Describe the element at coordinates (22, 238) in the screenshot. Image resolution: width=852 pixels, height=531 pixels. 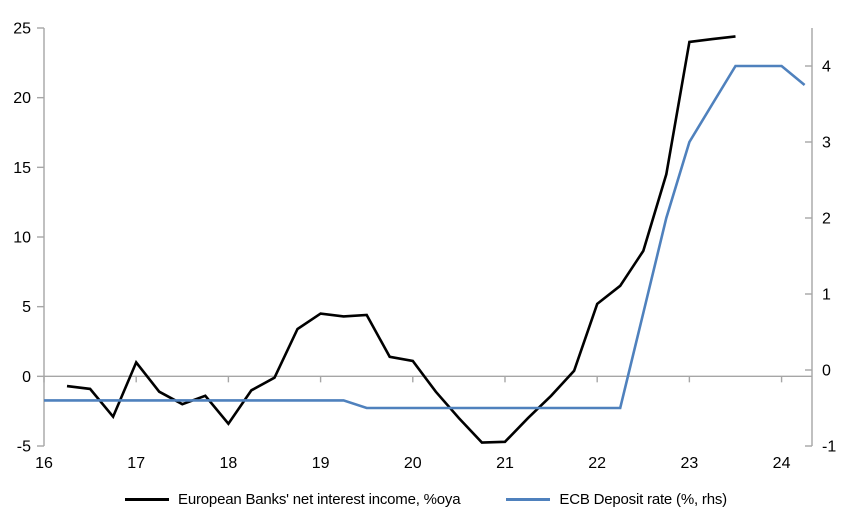
I see `left-axis-tick-label: 10` at that location.